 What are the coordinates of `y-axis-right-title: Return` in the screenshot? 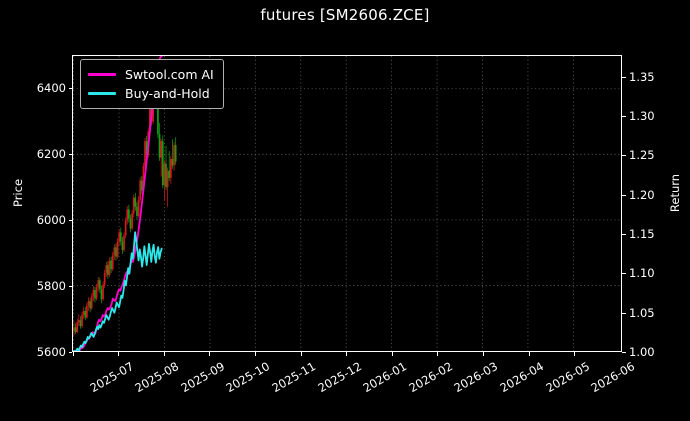 It's located at (675, 193).